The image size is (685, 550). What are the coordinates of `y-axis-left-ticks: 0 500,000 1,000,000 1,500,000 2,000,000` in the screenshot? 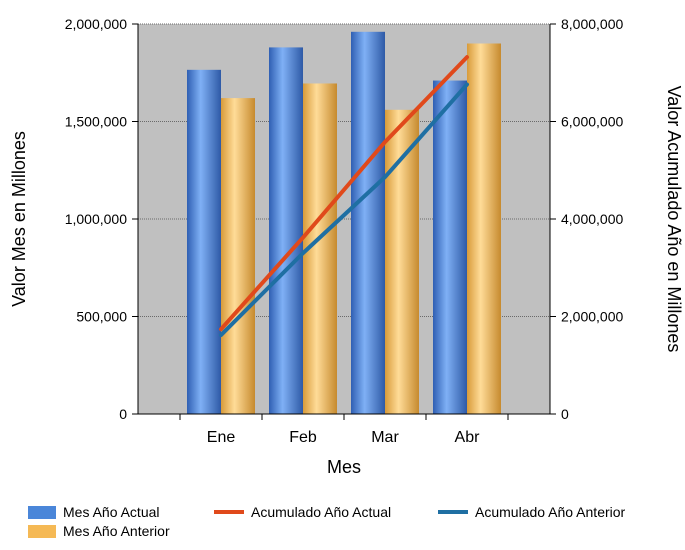 It's located at (101, 219).